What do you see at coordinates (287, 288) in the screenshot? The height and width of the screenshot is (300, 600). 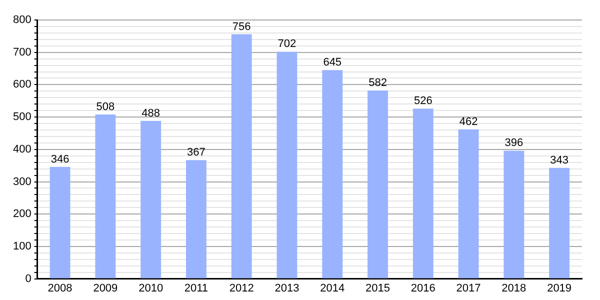 I see `x-tick-label: 2013` at bounding box center [287, 288].